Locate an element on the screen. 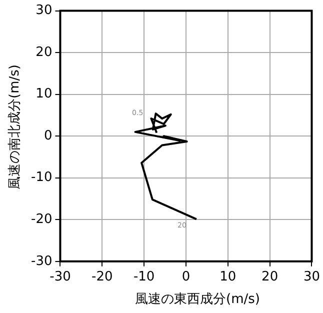 Image resolution: width=323 pixels, height=313 pixels. y-tick-label: -20 is located at coordinates (41, 220).